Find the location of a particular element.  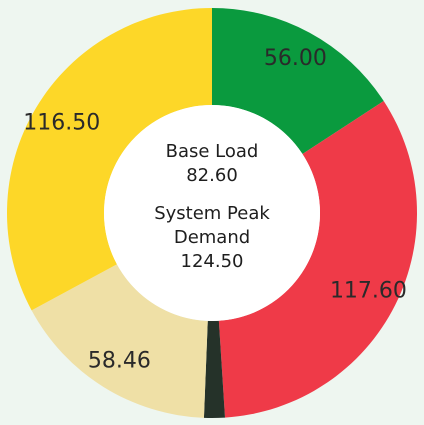

data-label: 117.60 is located at coordinates (368, 290).